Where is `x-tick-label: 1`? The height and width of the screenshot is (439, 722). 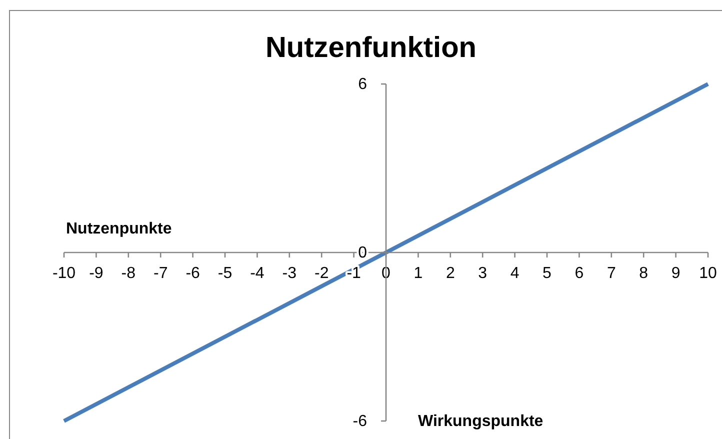 x-tick-label: 1 is located at coordinates (418, 273).